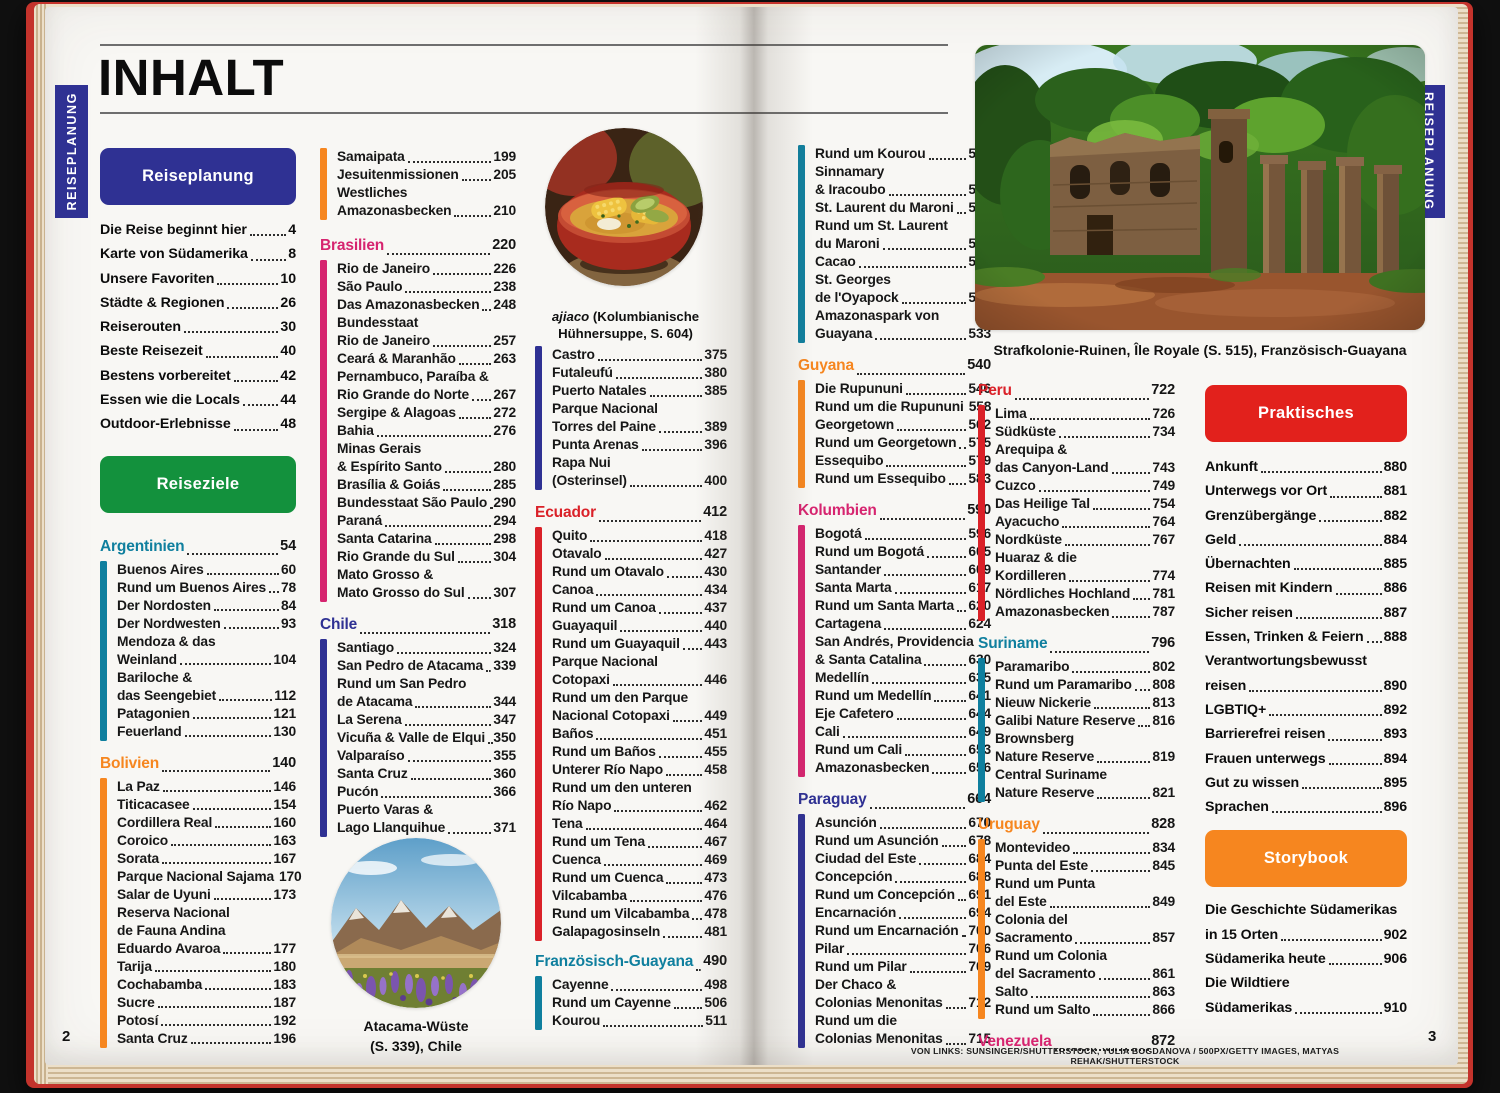  Describe the element at coordinates (581, 679) in the screenshot. I see `entry-label: Cotopaxi` at that location.